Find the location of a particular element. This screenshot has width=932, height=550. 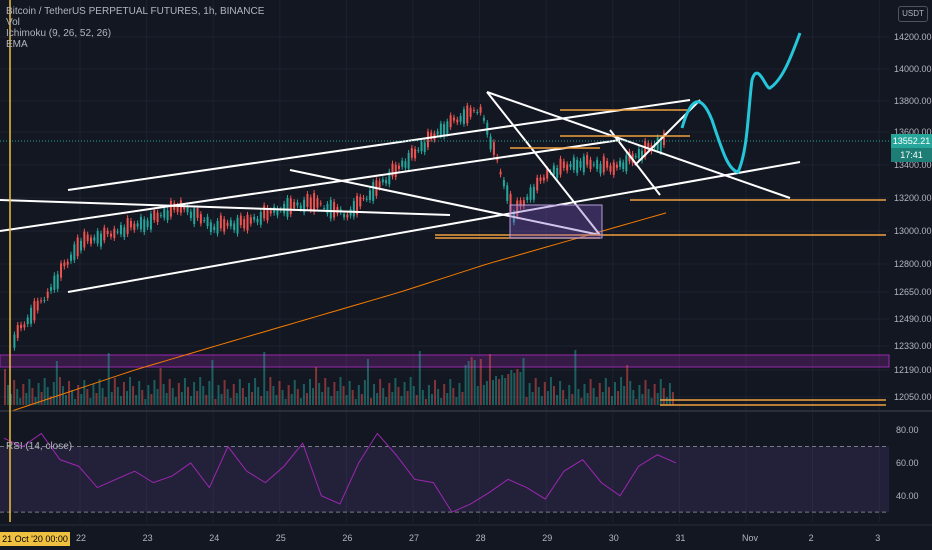

crosshair-date-tag: 21 Oct '20 00:00 is located at coordinates (35, 539).